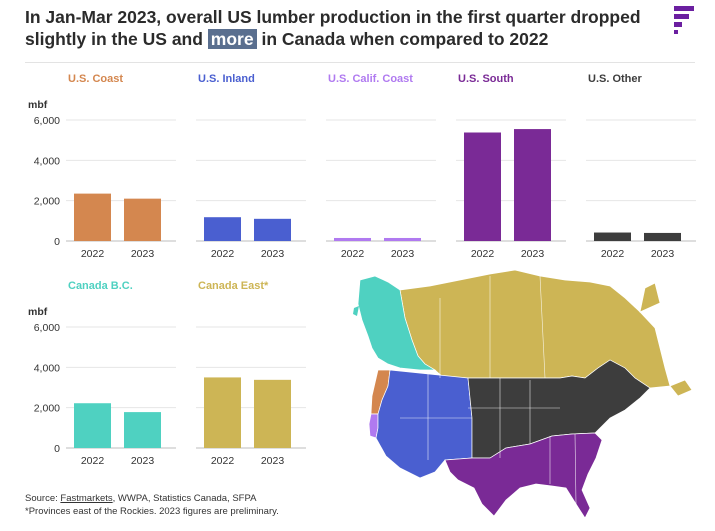 The height and width of the screenshot is (531, 715). What do you see at coordinates (232, 39) in the screenshot?
I see `title-highlight: more` at bounding box center [232, 39].